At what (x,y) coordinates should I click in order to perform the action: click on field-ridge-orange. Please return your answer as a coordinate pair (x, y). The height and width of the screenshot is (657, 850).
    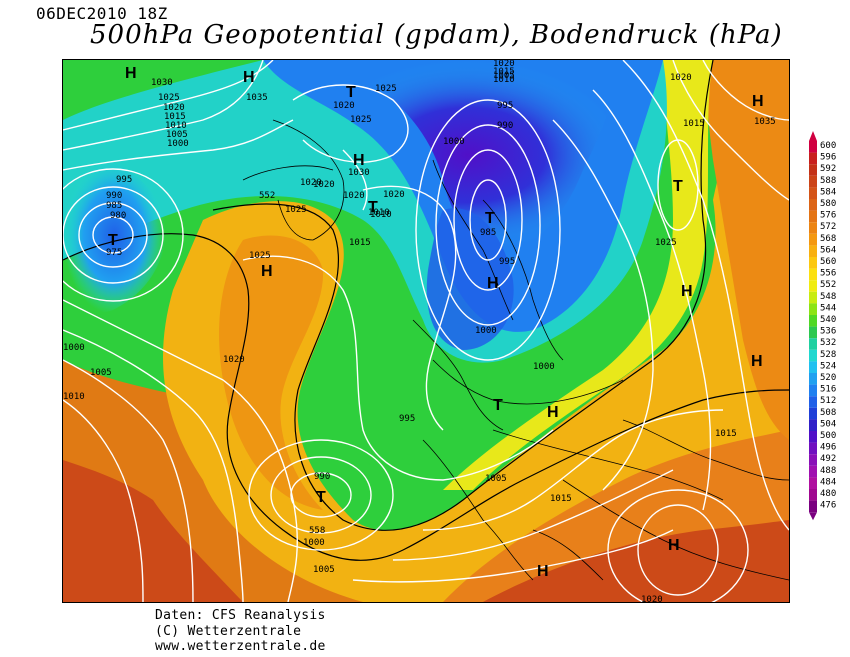
    Looking at the image, I should click on (271, 373).